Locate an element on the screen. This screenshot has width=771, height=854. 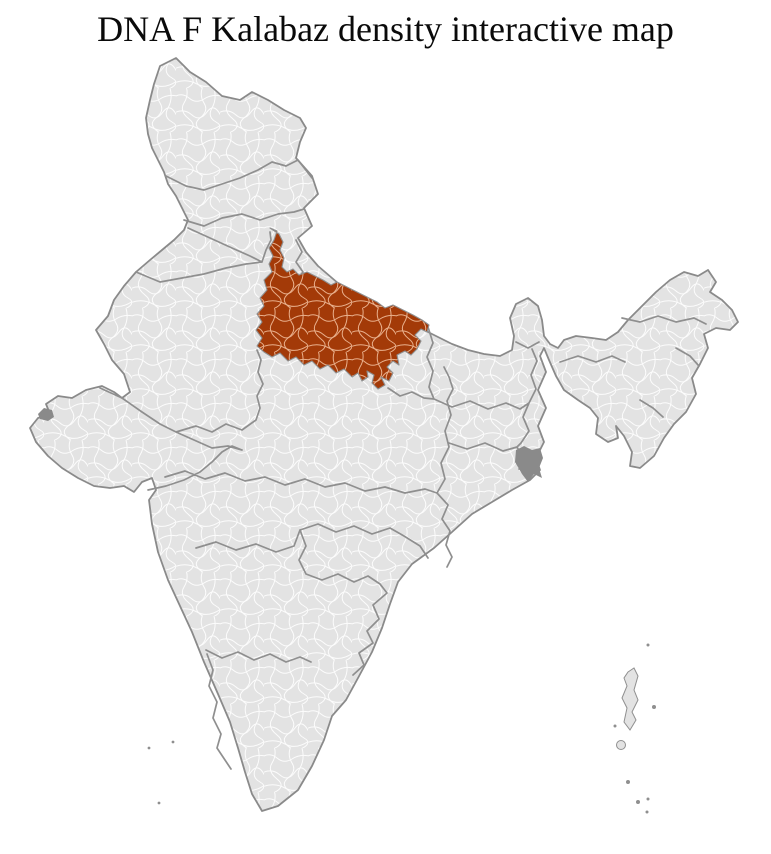
kutch-patch is located at coordinates (46, 414).